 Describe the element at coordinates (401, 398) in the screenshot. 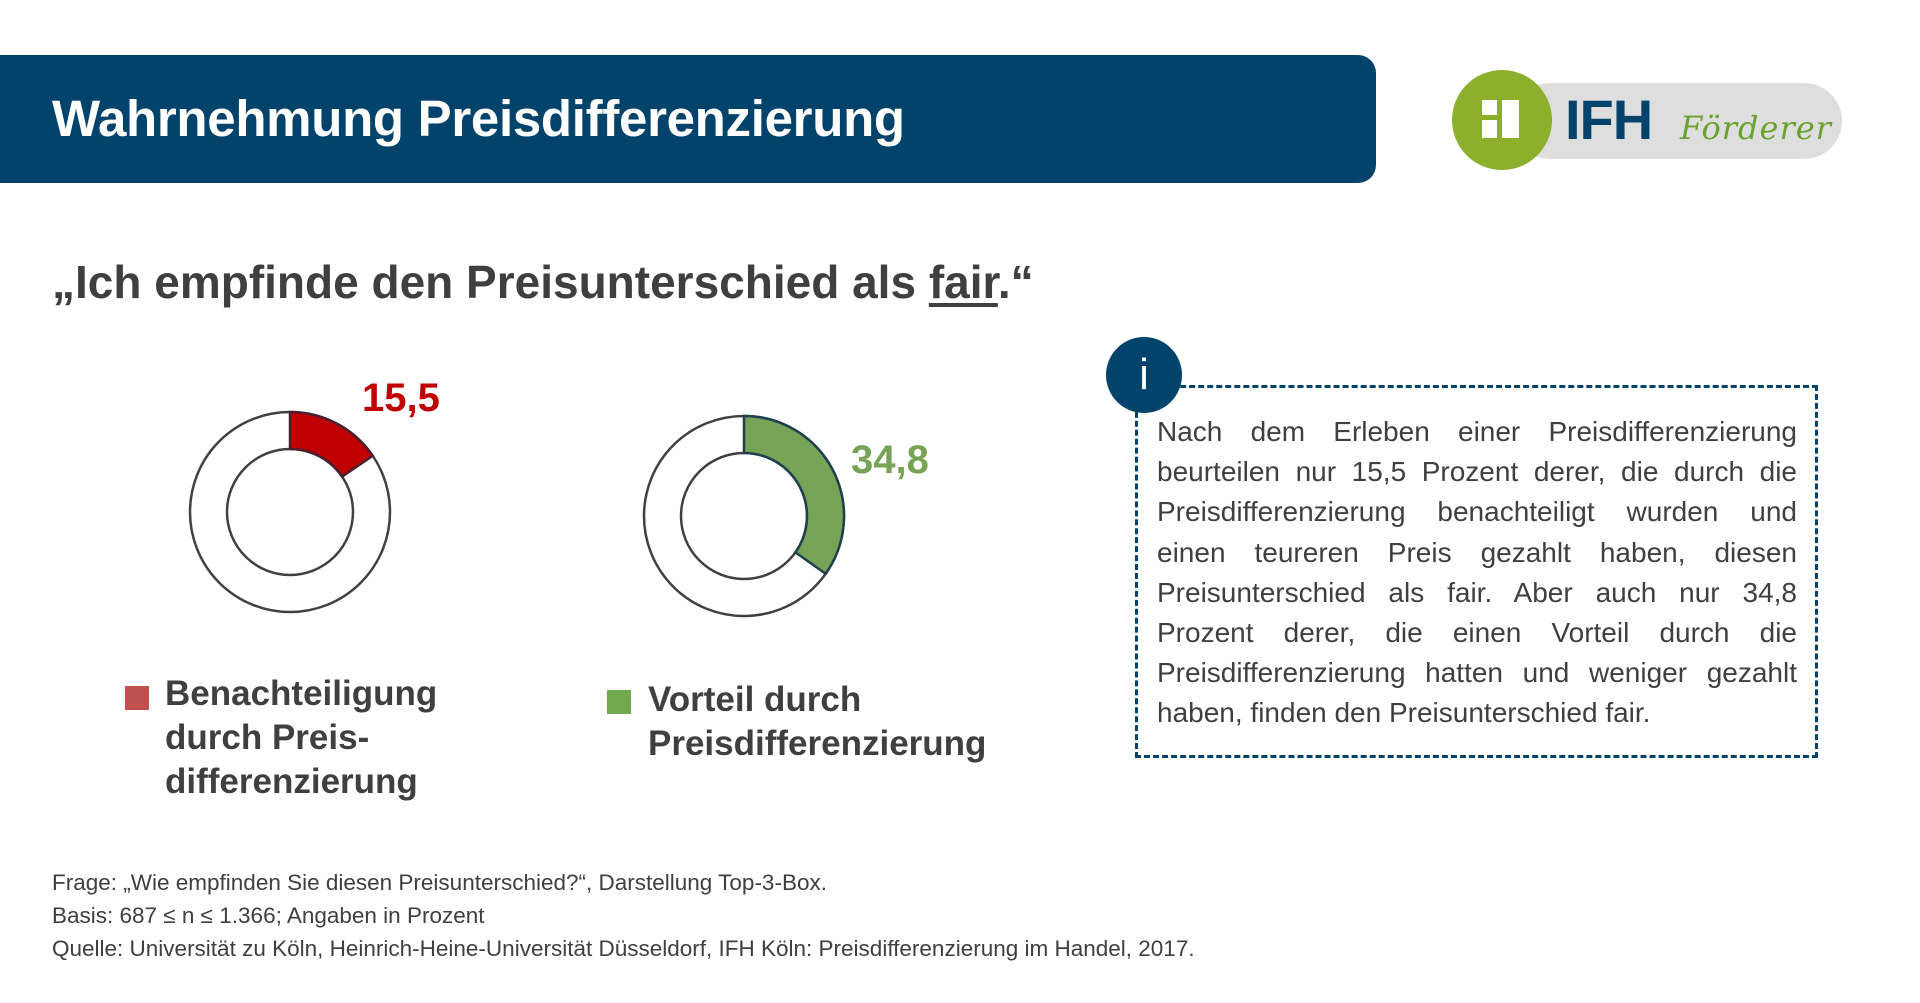

I see `value-label-benachteiligung: 15,5` at that location.